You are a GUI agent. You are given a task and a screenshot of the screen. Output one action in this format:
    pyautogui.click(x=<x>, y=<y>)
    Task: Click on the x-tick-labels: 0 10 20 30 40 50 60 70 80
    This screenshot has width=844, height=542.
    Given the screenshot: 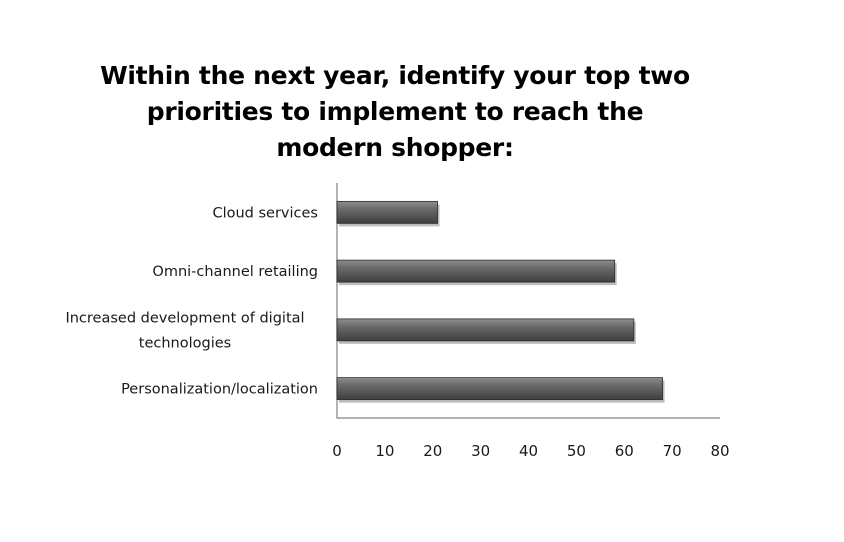 What is the action you would take?
    pyautogui.click(x=530, y=451)
    